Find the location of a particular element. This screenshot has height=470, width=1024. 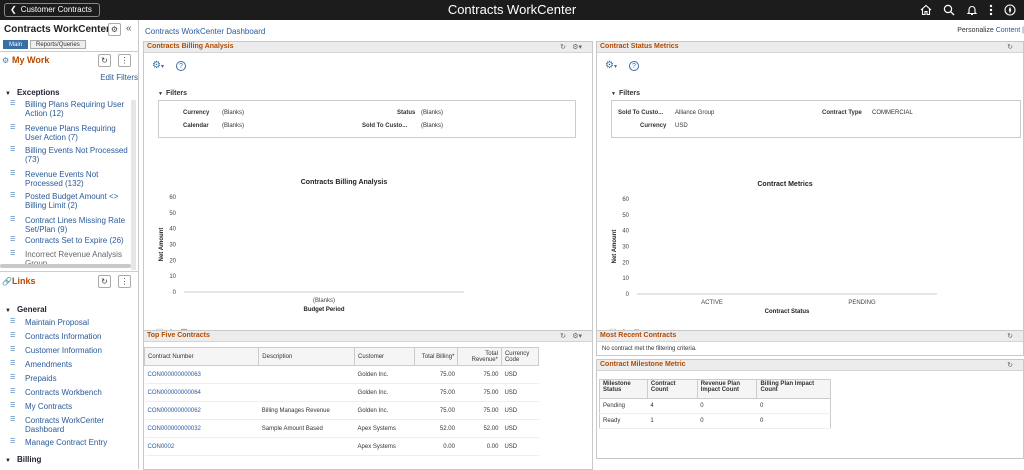

sidebar-settings-button: ⚙ is located at coordinates (114, 29).